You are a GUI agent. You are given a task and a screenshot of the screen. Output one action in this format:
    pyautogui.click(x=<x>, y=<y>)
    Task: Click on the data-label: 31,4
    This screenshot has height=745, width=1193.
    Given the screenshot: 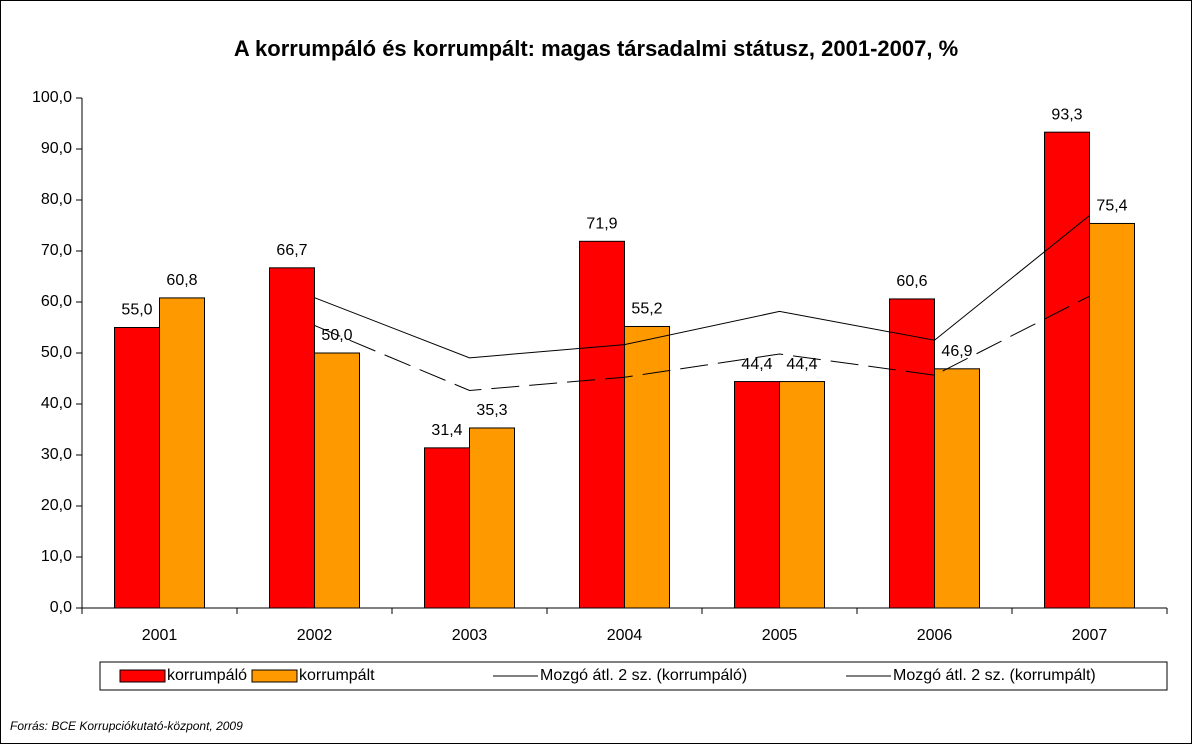 What is the action you would take?
    pyautogui.click(x=446, y=430)
    